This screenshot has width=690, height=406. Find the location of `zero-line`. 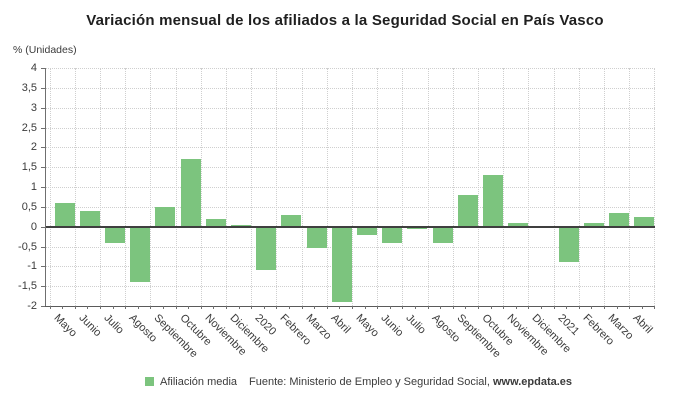

zero-line is located at coordinates (350, 226).